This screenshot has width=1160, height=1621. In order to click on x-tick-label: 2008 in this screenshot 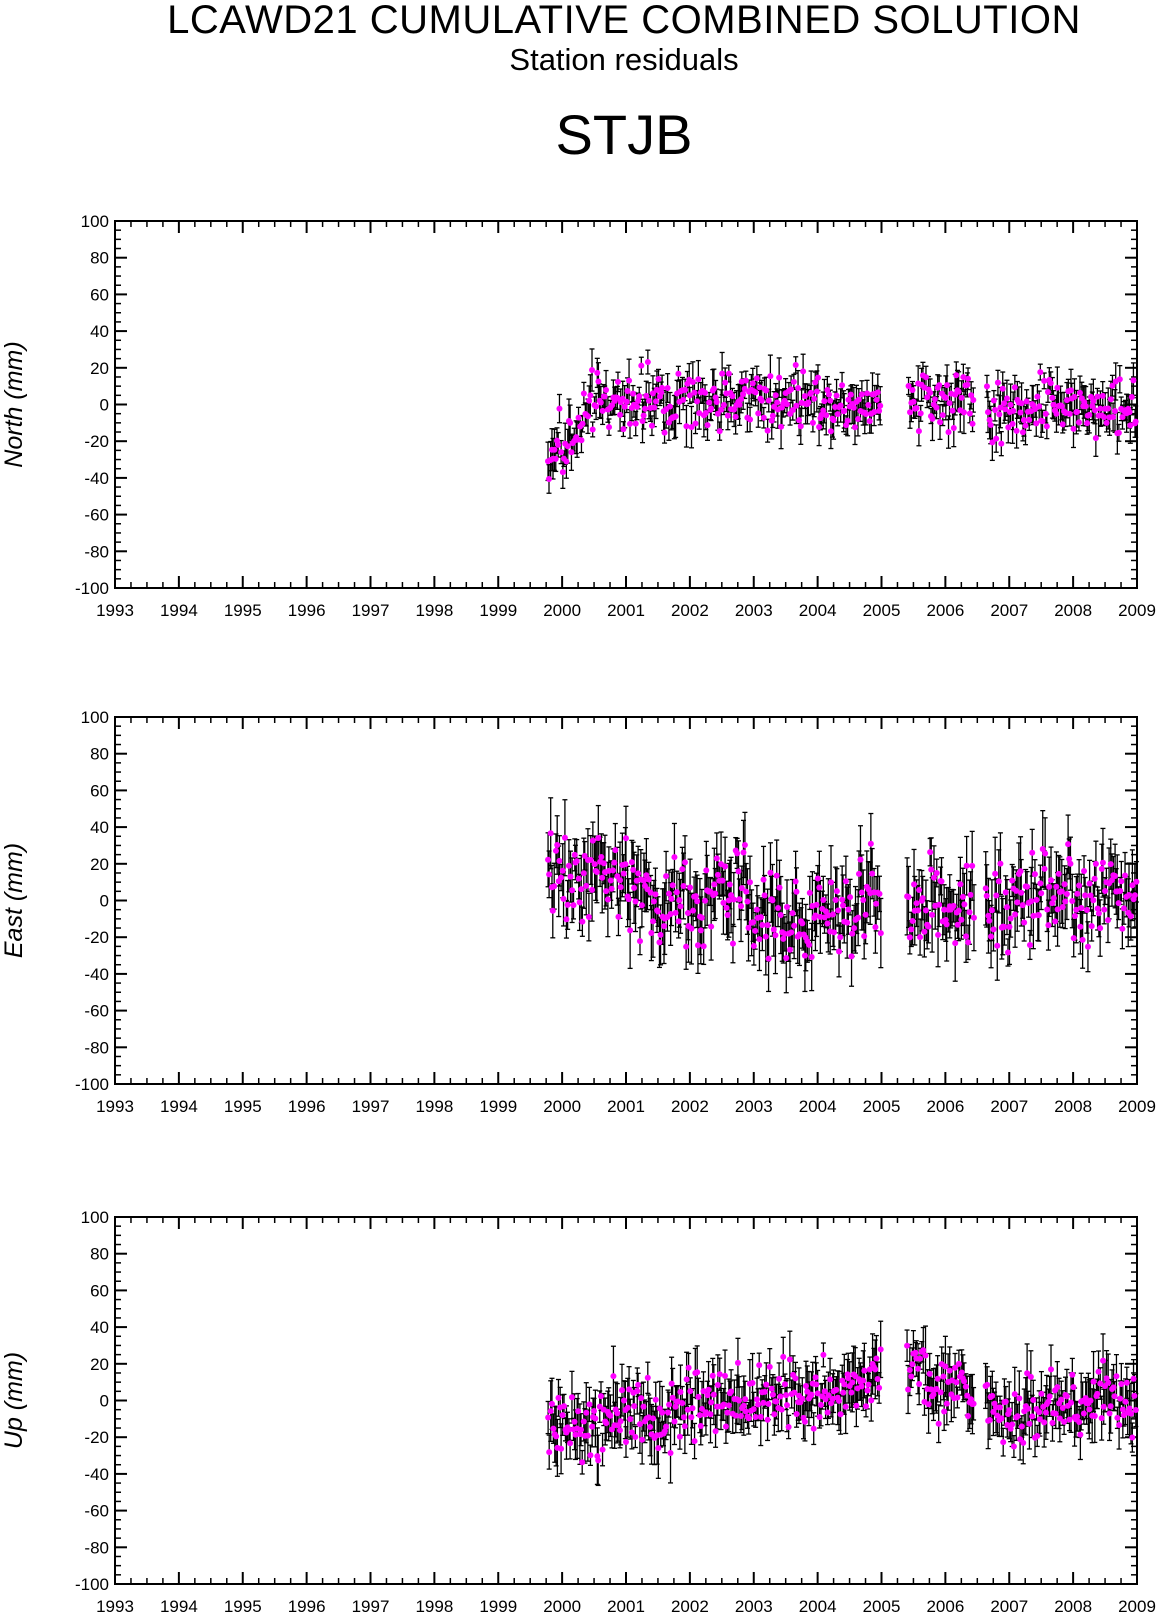, I will do `click(1073, 610)`.